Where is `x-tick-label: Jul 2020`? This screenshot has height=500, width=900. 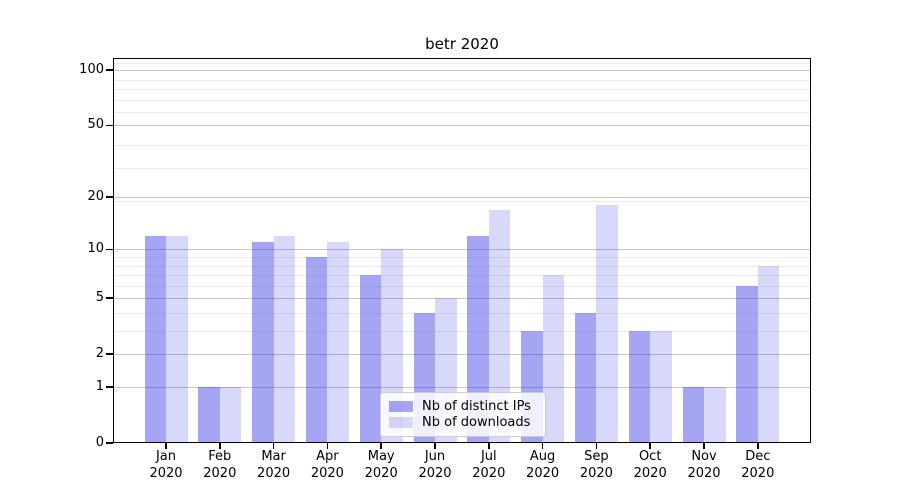
x-tick-label: Jul 2020 is located at coordinates (489, 465).